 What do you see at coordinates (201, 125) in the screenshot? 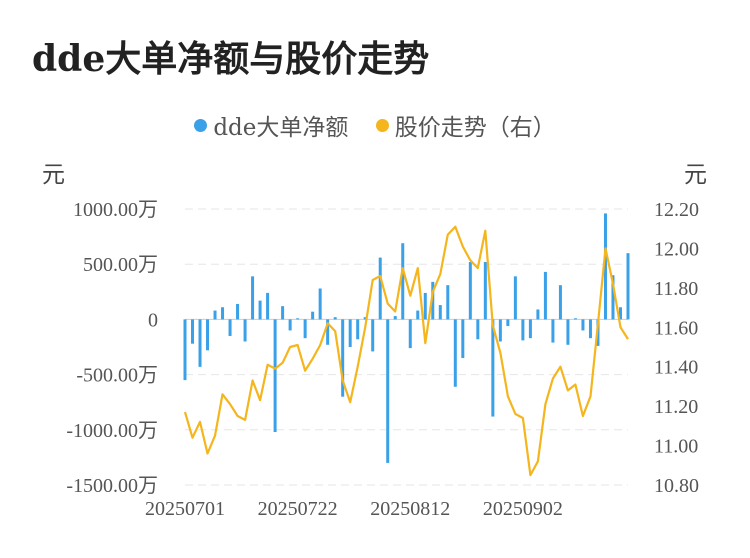
I see `legend-dot-dde` at bounding box center [201, 125].